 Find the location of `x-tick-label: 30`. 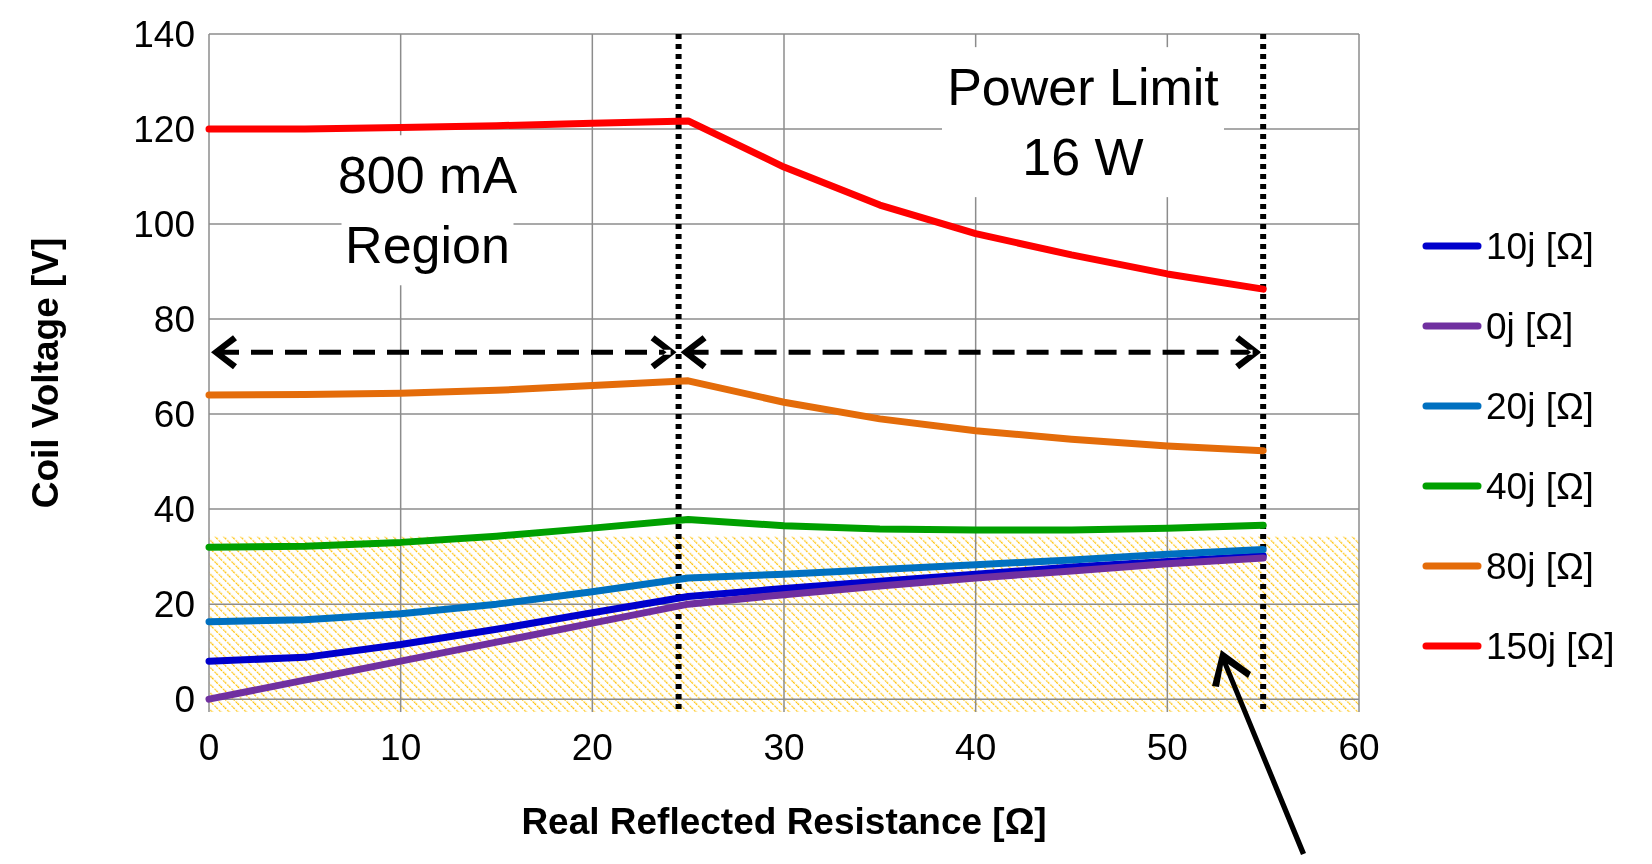

x-tick-label: 30 is located at coordinates (784, 747).